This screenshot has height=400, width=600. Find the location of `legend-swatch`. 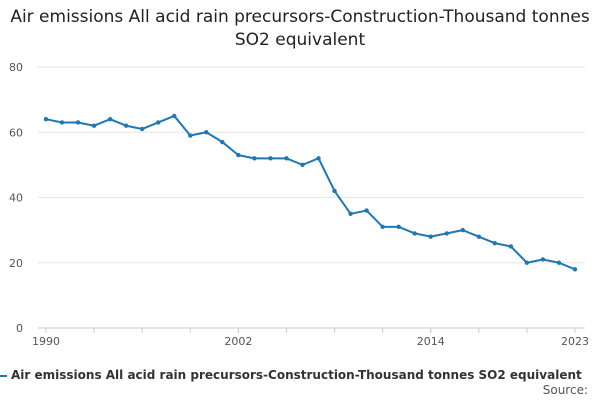

legend-swatch is located at coordinates (3, 376).